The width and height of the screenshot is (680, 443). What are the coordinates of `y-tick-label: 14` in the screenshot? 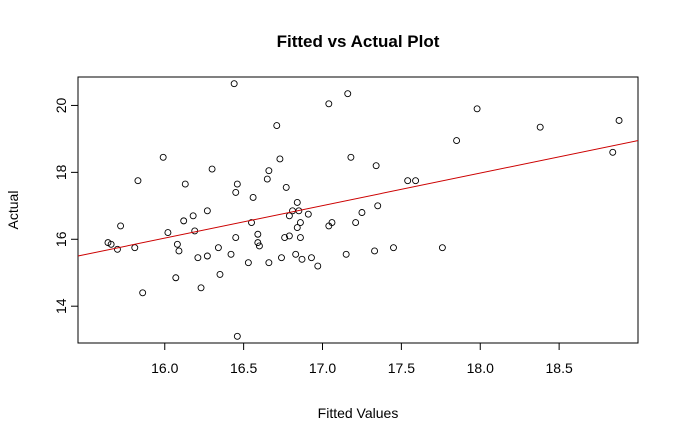 It's located at (61, 306).